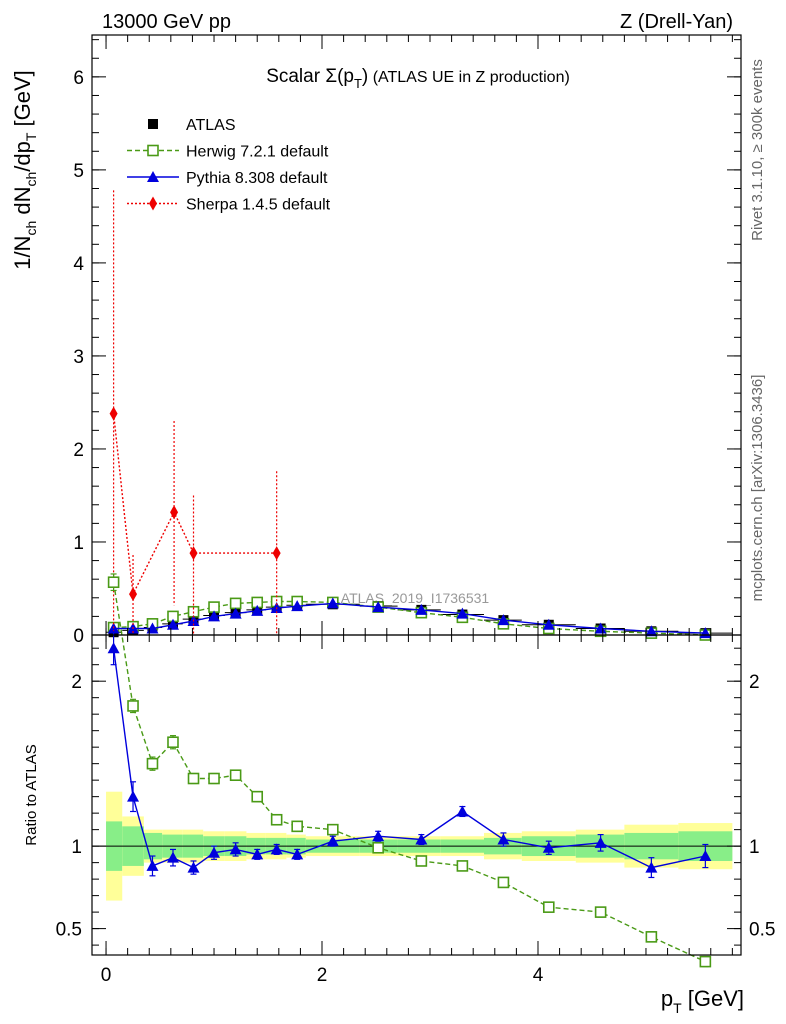 The image size is (786, 1024). Describe the element at coordinates (69, 930) in the screenshot. I see `ratio-tick-label: 0.5` at that location.